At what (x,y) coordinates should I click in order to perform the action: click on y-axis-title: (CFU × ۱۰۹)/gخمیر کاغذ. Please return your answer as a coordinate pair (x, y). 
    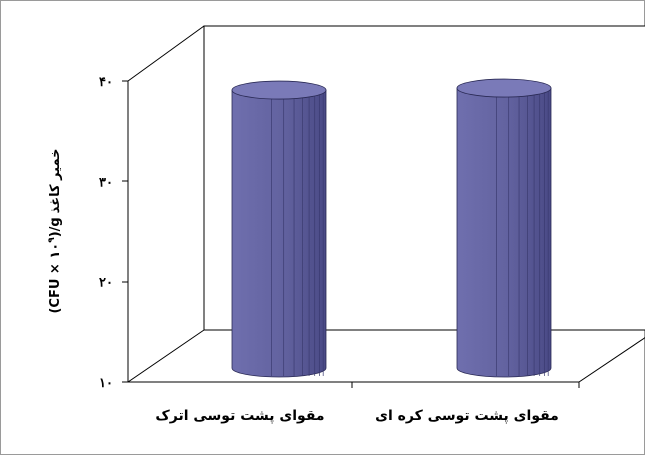
    Looking at the image, I should click on (55, 230).